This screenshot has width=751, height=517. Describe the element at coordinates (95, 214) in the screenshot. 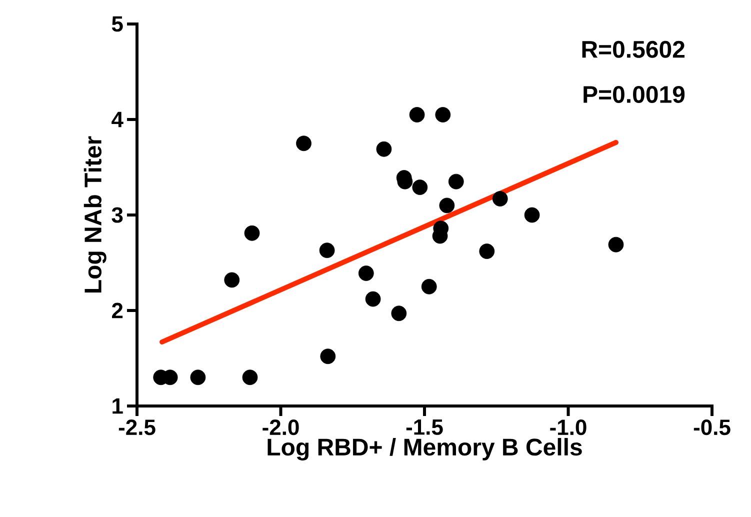

I see `y-axis-title: Log NAb Titer` at that location.